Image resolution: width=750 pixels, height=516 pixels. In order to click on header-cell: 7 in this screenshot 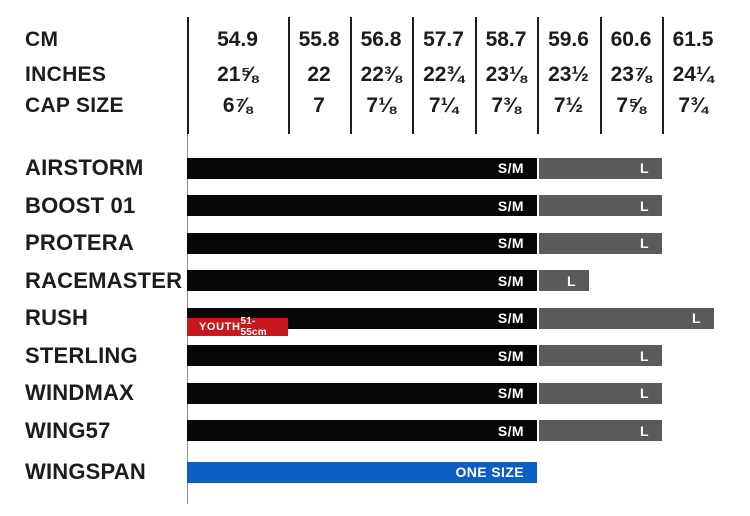, I will do `click(319, 105)`.